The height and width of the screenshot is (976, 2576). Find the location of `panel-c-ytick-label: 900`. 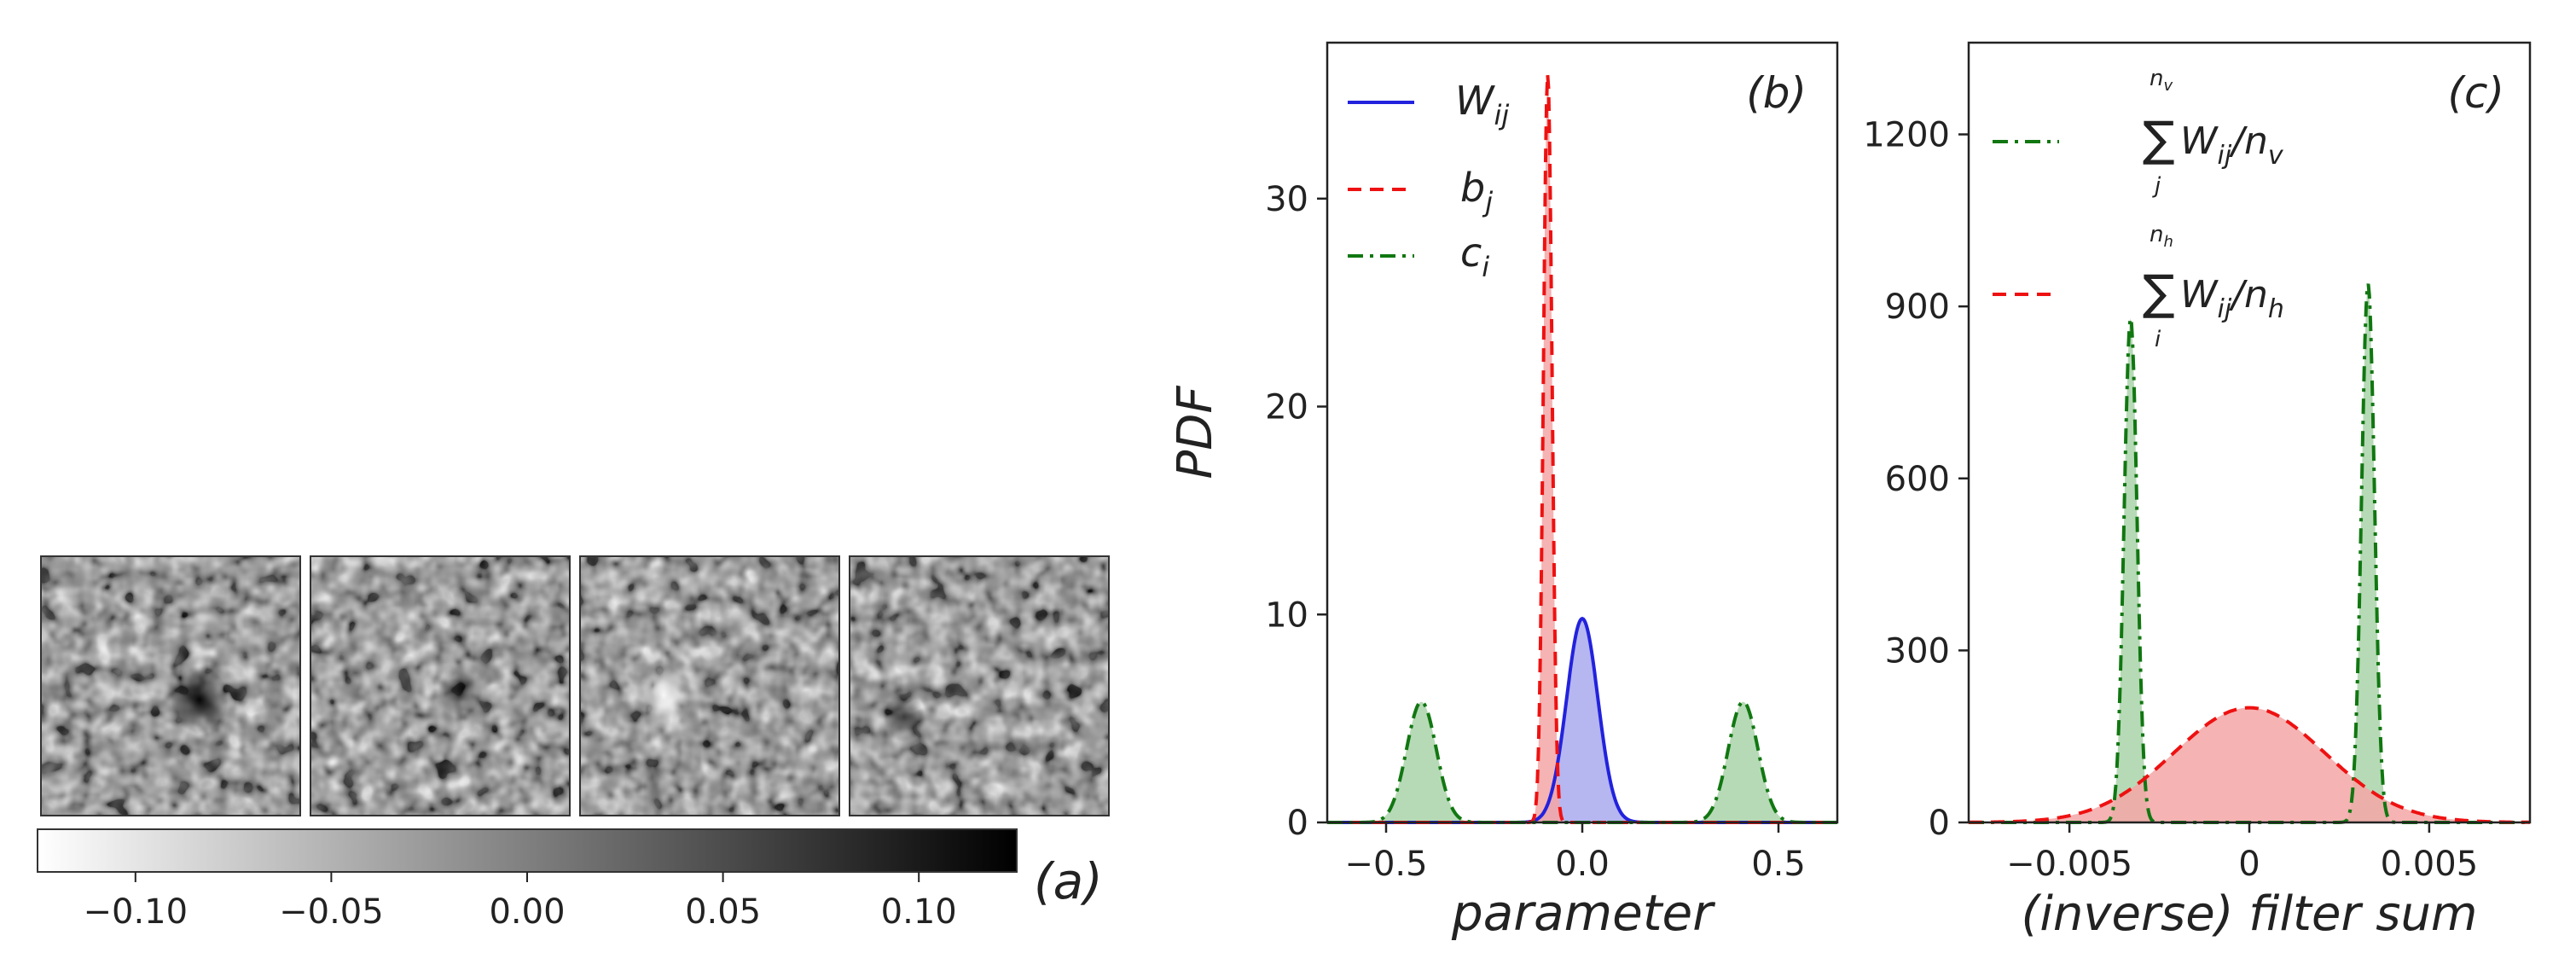

panel-c-ytick-label: 900 is located at coordinates (1917, 307).